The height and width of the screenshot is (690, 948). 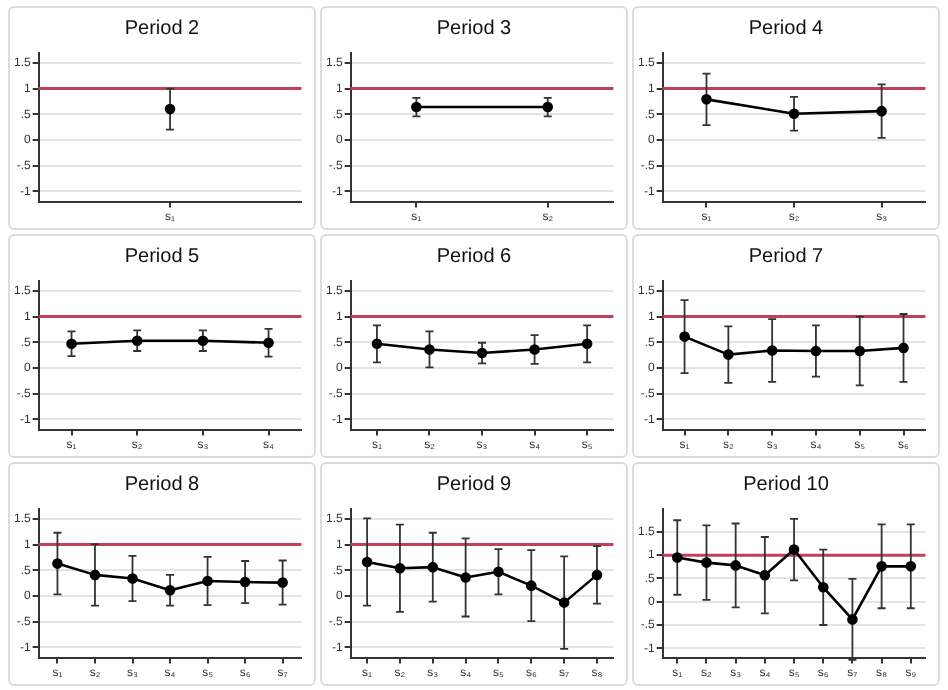 I want to click on chart-title: Period 8, so click(x=162, y=486).